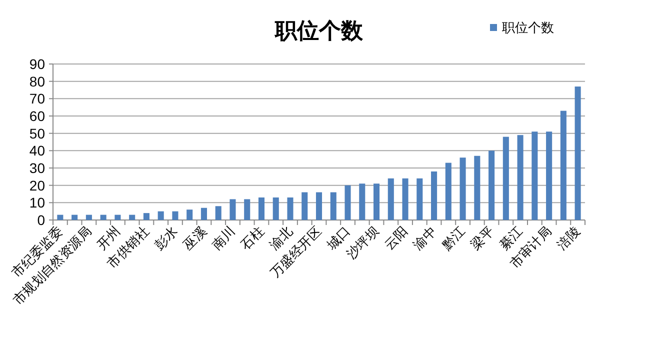  Describe the element at coordinates (37, 98) in the screenshot. I see `y-tick-label: 70` at that location.